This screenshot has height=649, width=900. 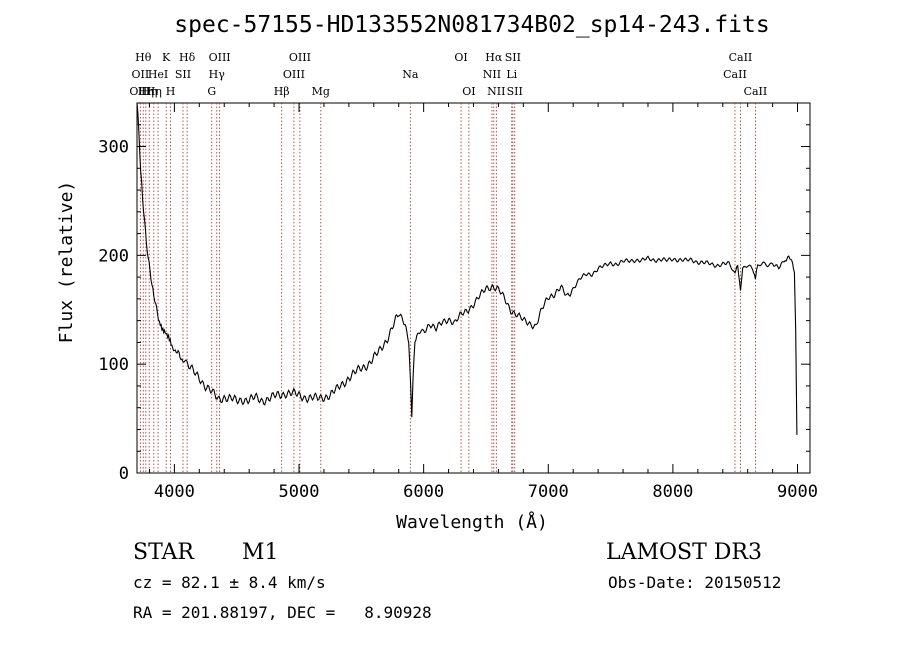 What do you see at coordinates (174, 492) in the screenshot?
I see `x-tick-label: 4000` at bounding box center [174, 492].